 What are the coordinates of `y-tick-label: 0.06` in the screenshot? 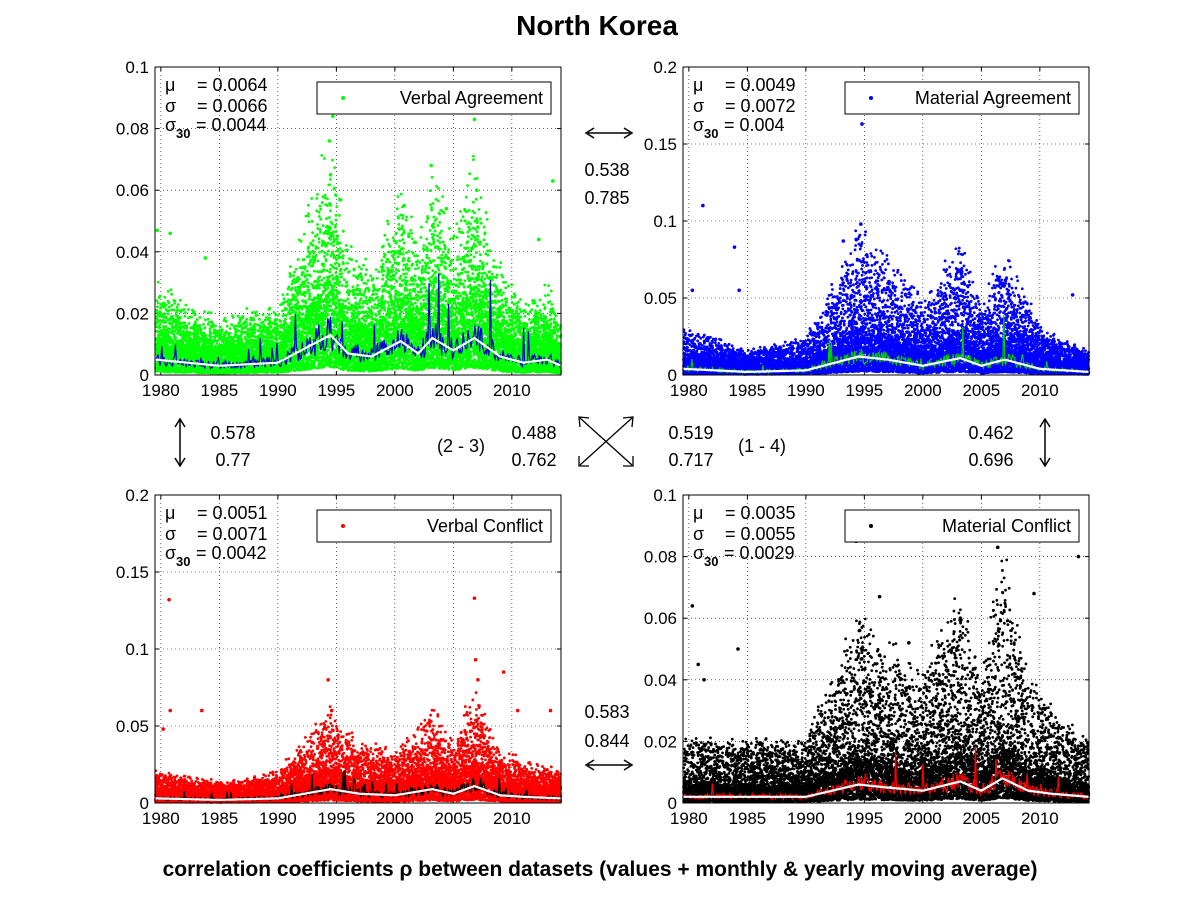 It's located at (132, 190).